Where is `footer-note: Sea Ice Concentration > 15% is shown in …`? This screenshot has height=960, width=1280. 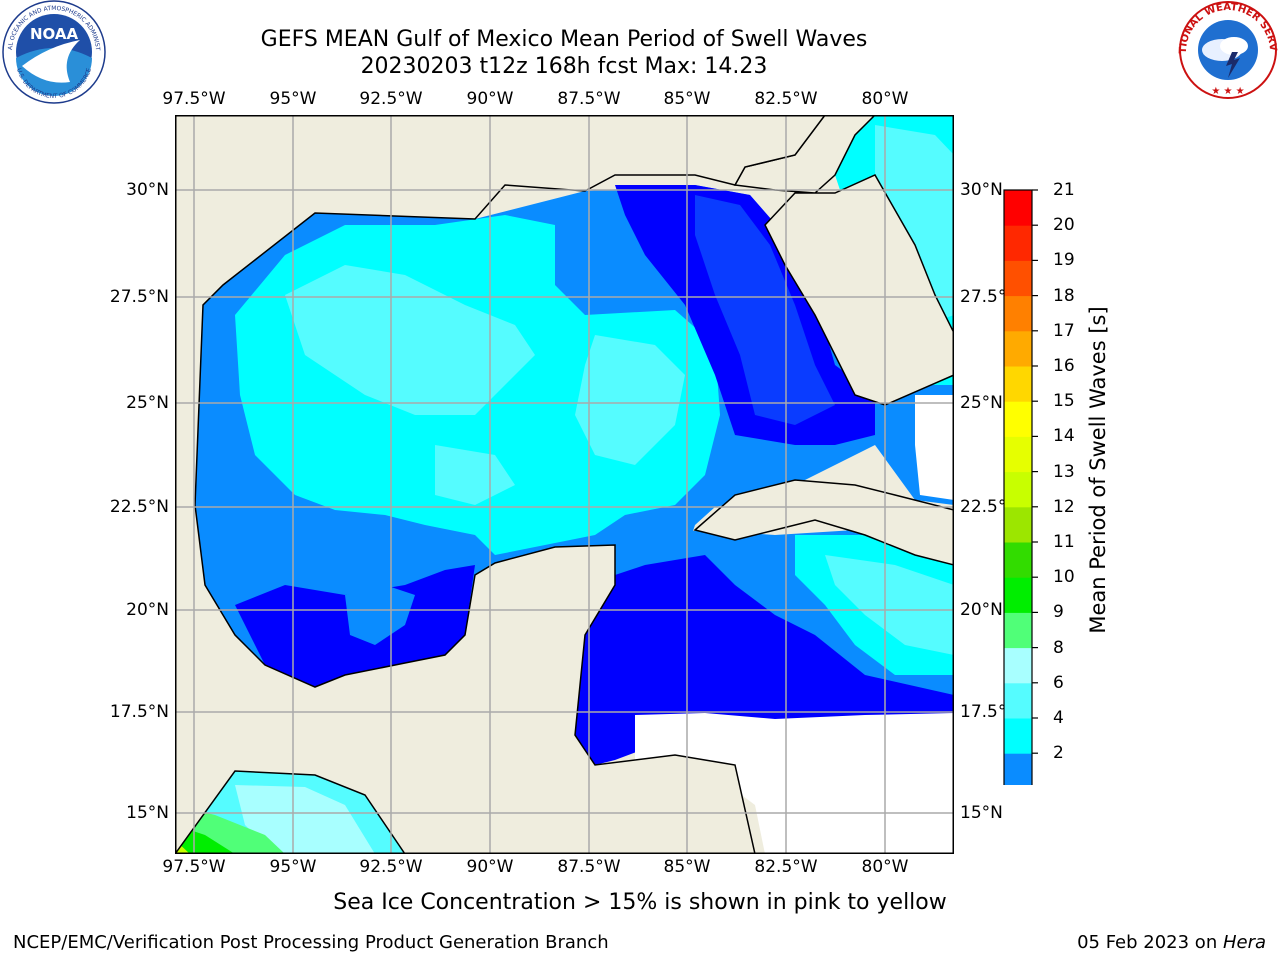
footer-note: Sea Ice Concentration > 15% is shown in … is located at coordinates (640, 902).